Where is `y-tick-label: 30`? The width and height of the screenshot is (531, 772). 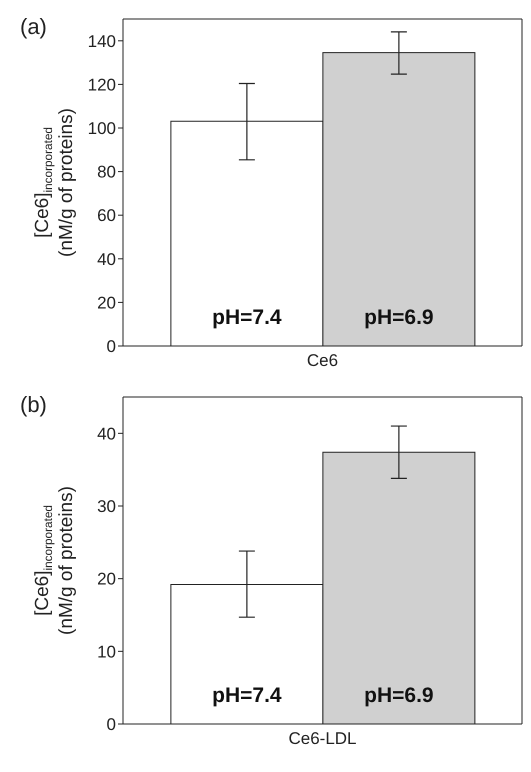 y-tick-label: 30 is located at coordinates (106, 506).